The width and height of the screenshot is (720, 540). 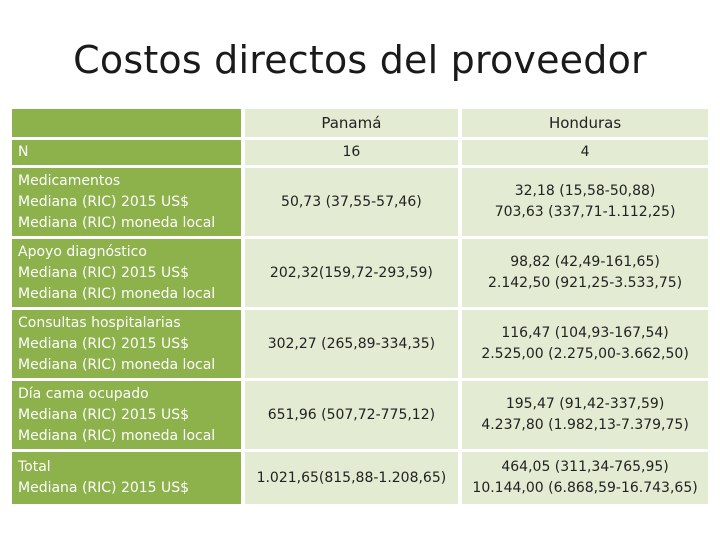 I want to click on row-label-line: Apoyo diagnóstico, so click(x=82, y=251).